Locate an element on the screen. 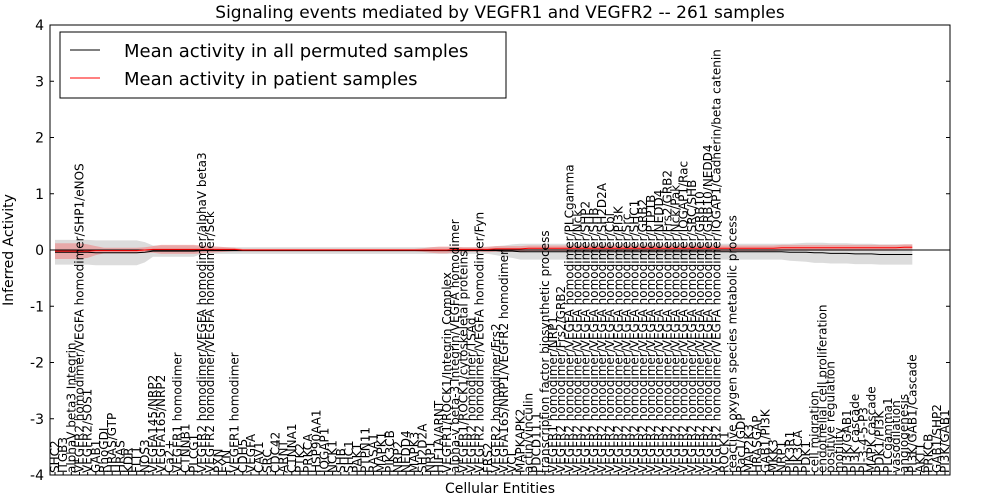 This screenshot has width=1000, height=500. x-tick-label: VEGFR2 homodimer/VEGFA homodimer/Sck is located at coordinates (210, 342).